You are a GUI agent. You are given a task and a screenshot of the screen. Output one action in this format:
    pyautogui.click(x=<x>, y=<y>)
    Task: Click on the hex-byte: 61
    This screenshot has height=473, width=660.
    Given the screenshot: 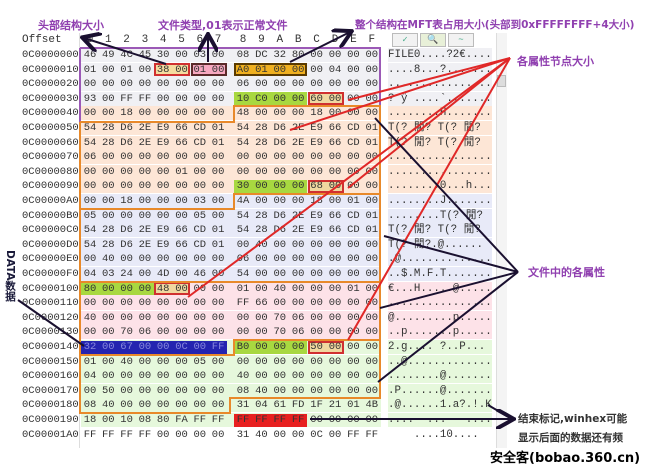 What is the action you would take?
    pyautogui.click(x=280, y=405)
    